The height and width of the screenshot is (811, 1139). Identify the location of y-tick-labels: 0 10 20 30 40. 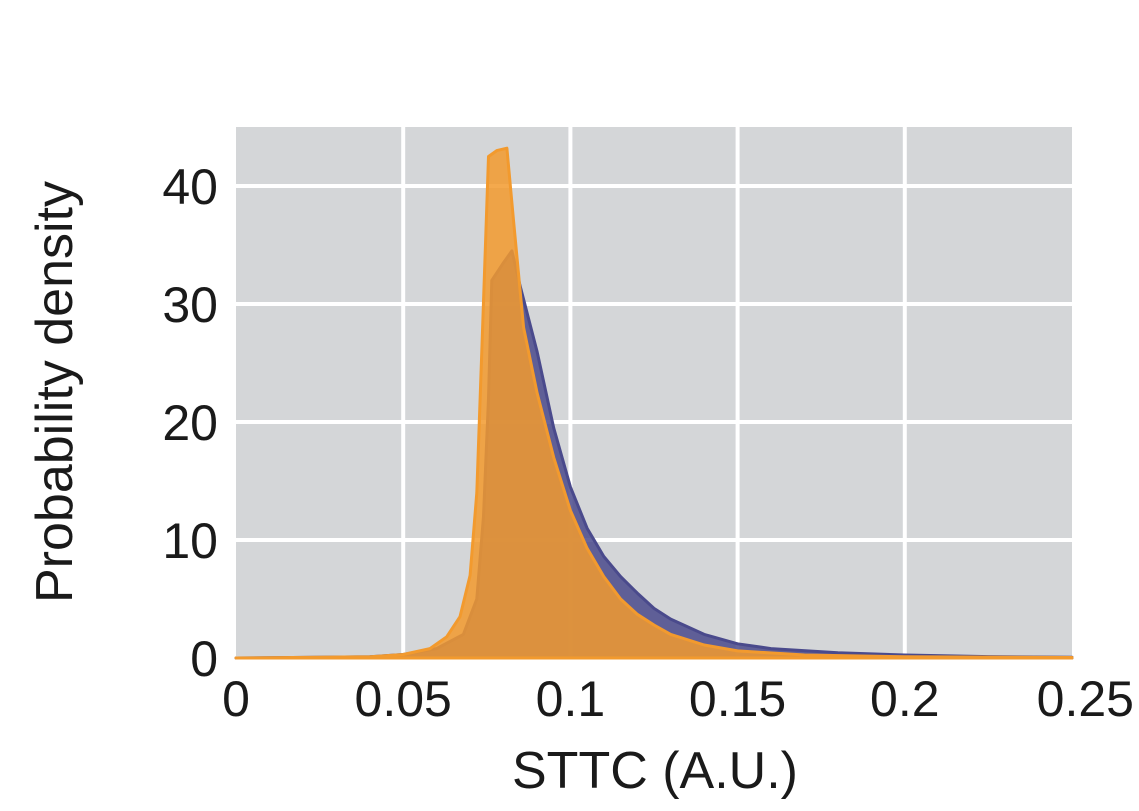
(190, 423).